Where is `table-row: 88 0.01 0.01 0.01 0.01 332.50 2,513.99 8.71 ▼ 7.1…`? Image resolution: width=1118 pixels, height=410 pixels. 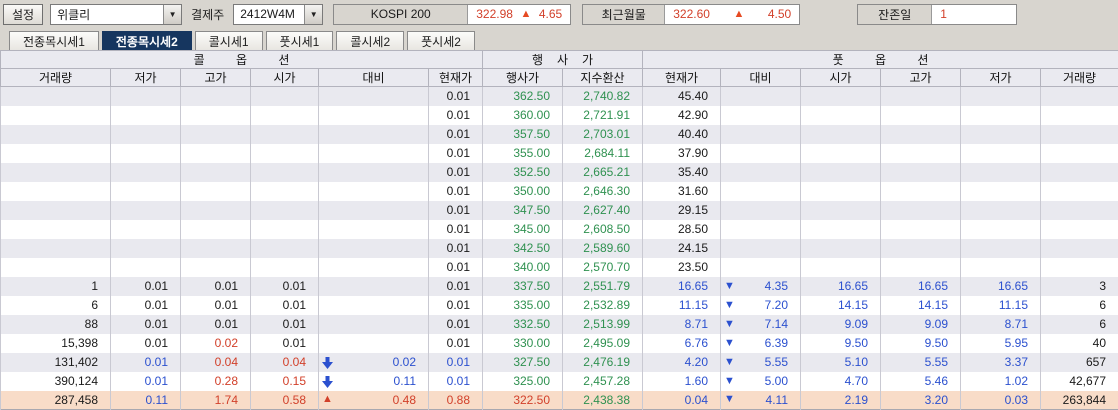
table-row: 88 0.01 0.01 0.01 0.01 332.50 2,513.99 8.71 ▼ 7.1… is located at coordinates (559, 324).